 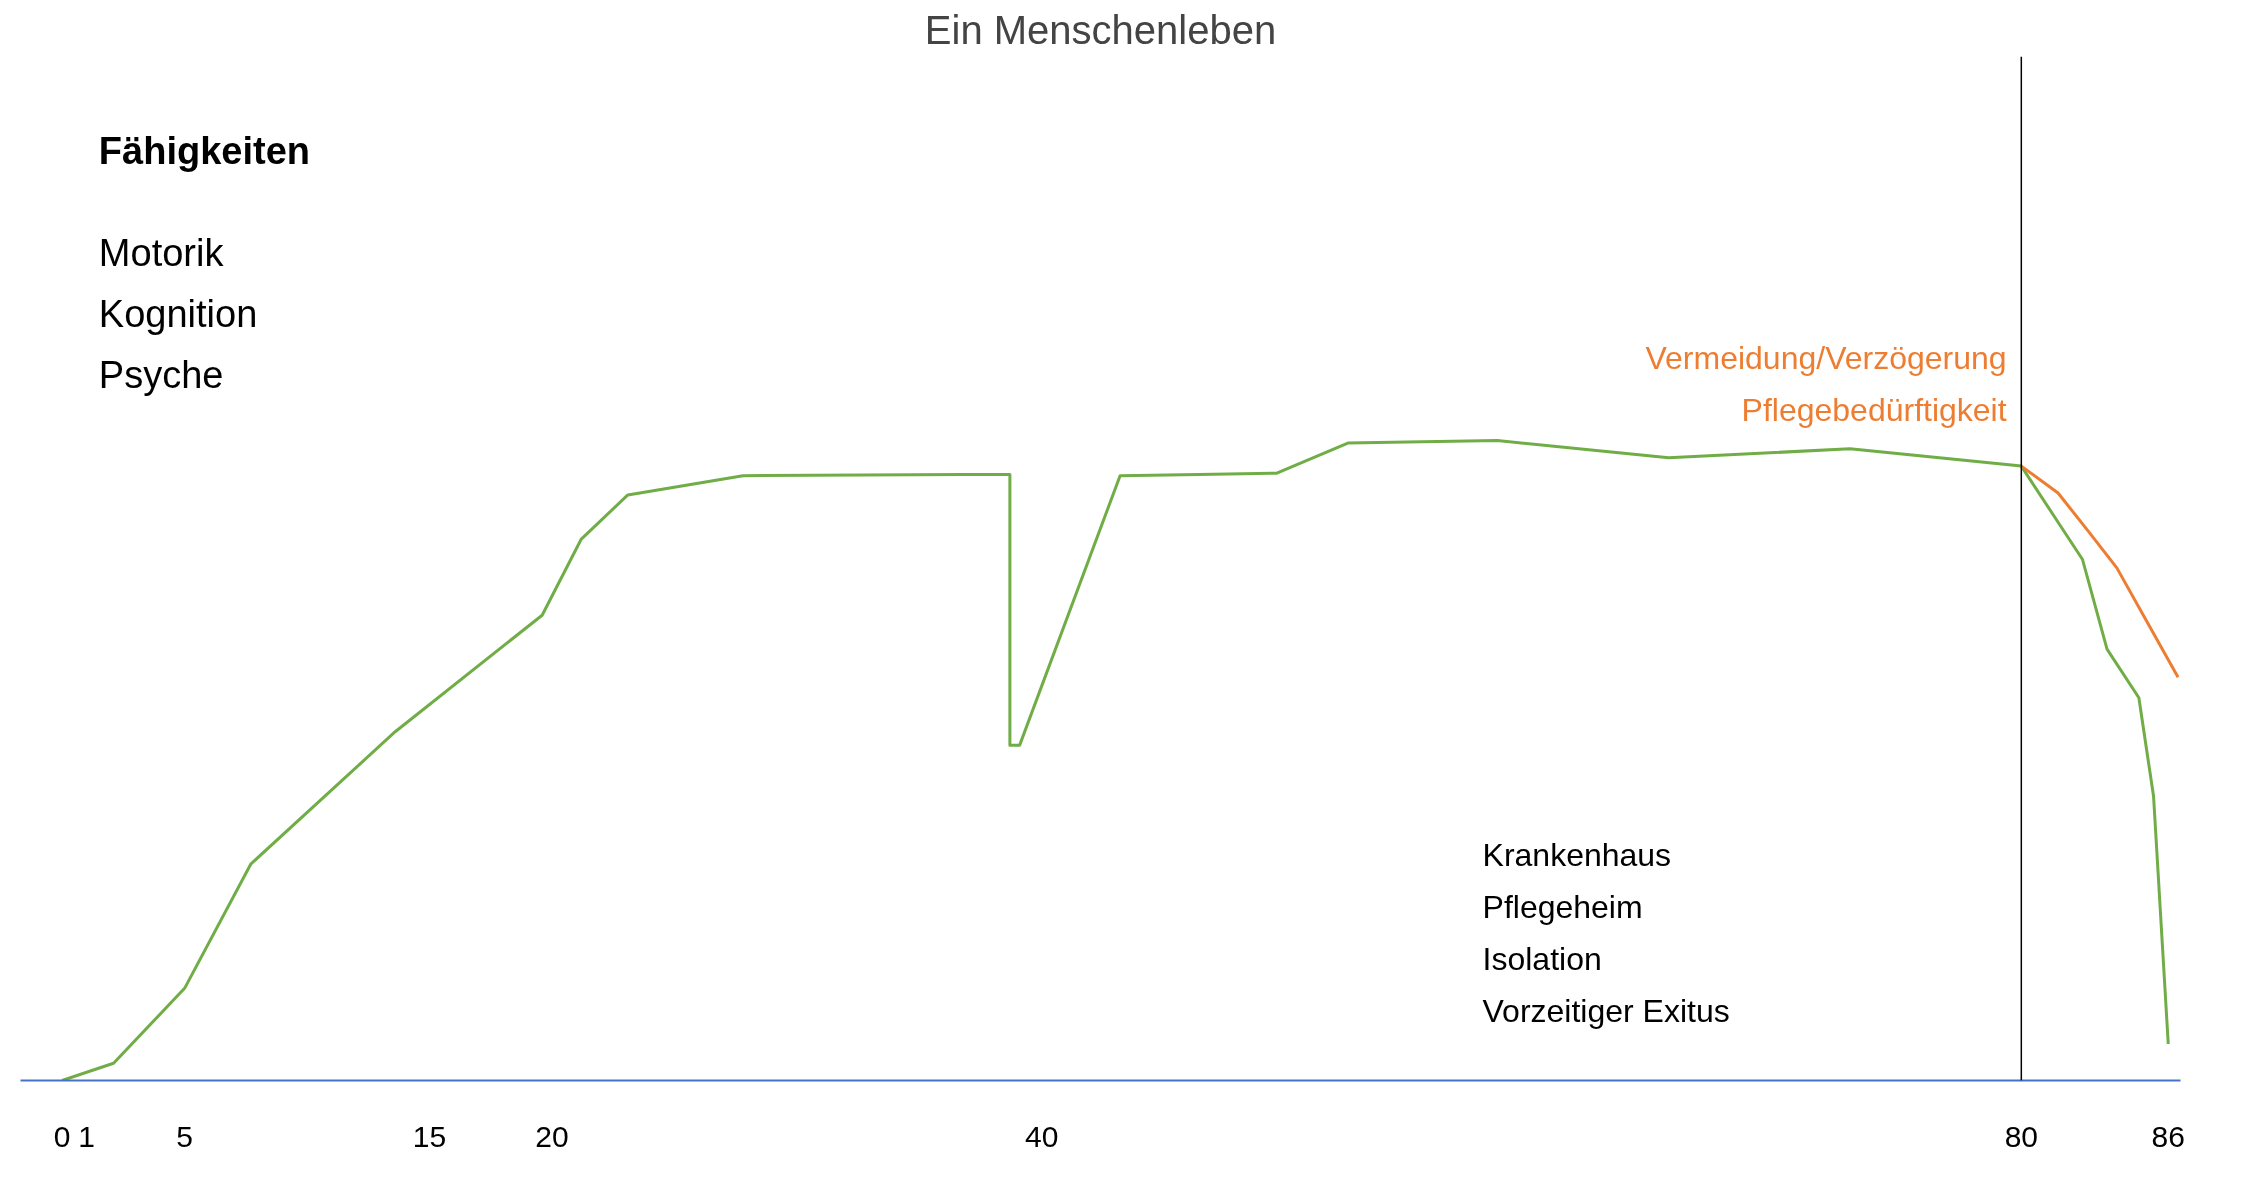 What do you see at coordinates (204, 150) in the screenshot?
I see `text: Fähigkeiten` at bounding box center [204, 150].